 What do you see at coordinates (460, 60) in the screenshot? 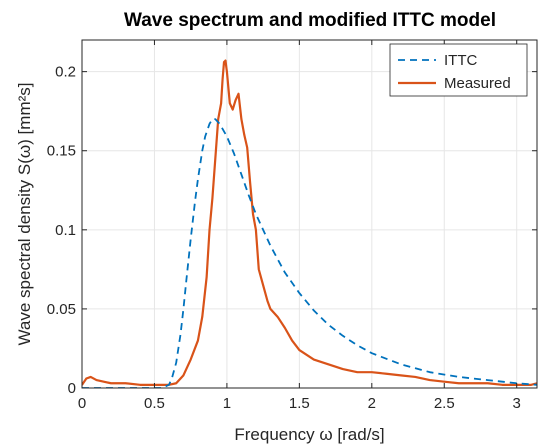
I see `legend-label-ittc: ITTC` at bounding box center [460, 60].